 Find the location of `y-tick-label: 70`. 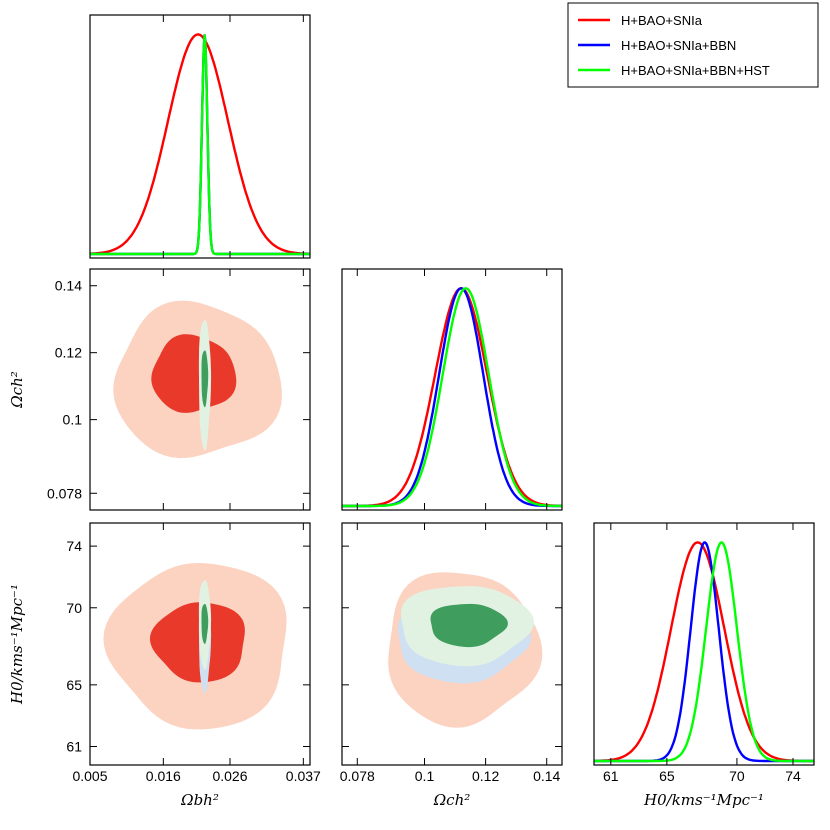

y-tick-label: 70 is located at coordinates (74, 608).